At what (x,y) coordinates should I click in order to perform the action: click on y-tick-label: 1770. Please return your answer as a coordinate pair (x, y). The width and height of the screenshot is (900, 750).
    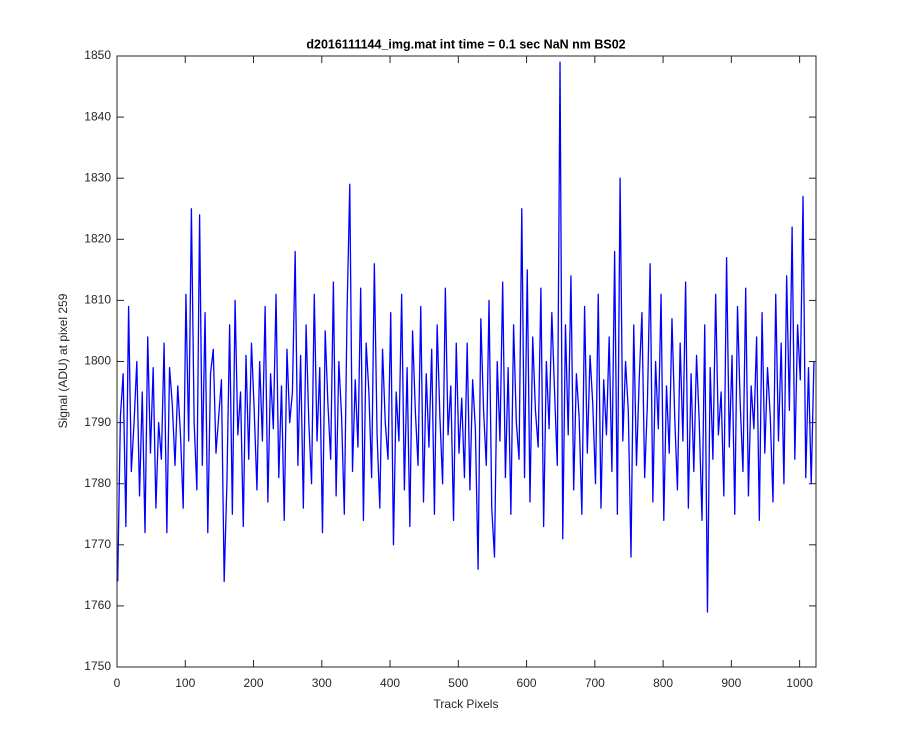
    Looking at the image, I should click on (97, 544).